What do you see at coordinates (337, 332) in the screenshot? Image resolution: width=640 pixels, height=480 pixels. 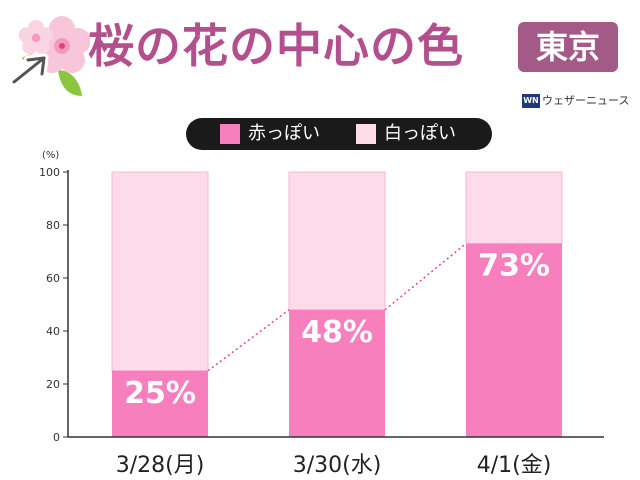 I see `data-label: 48%` at bounding box center [337, 332].